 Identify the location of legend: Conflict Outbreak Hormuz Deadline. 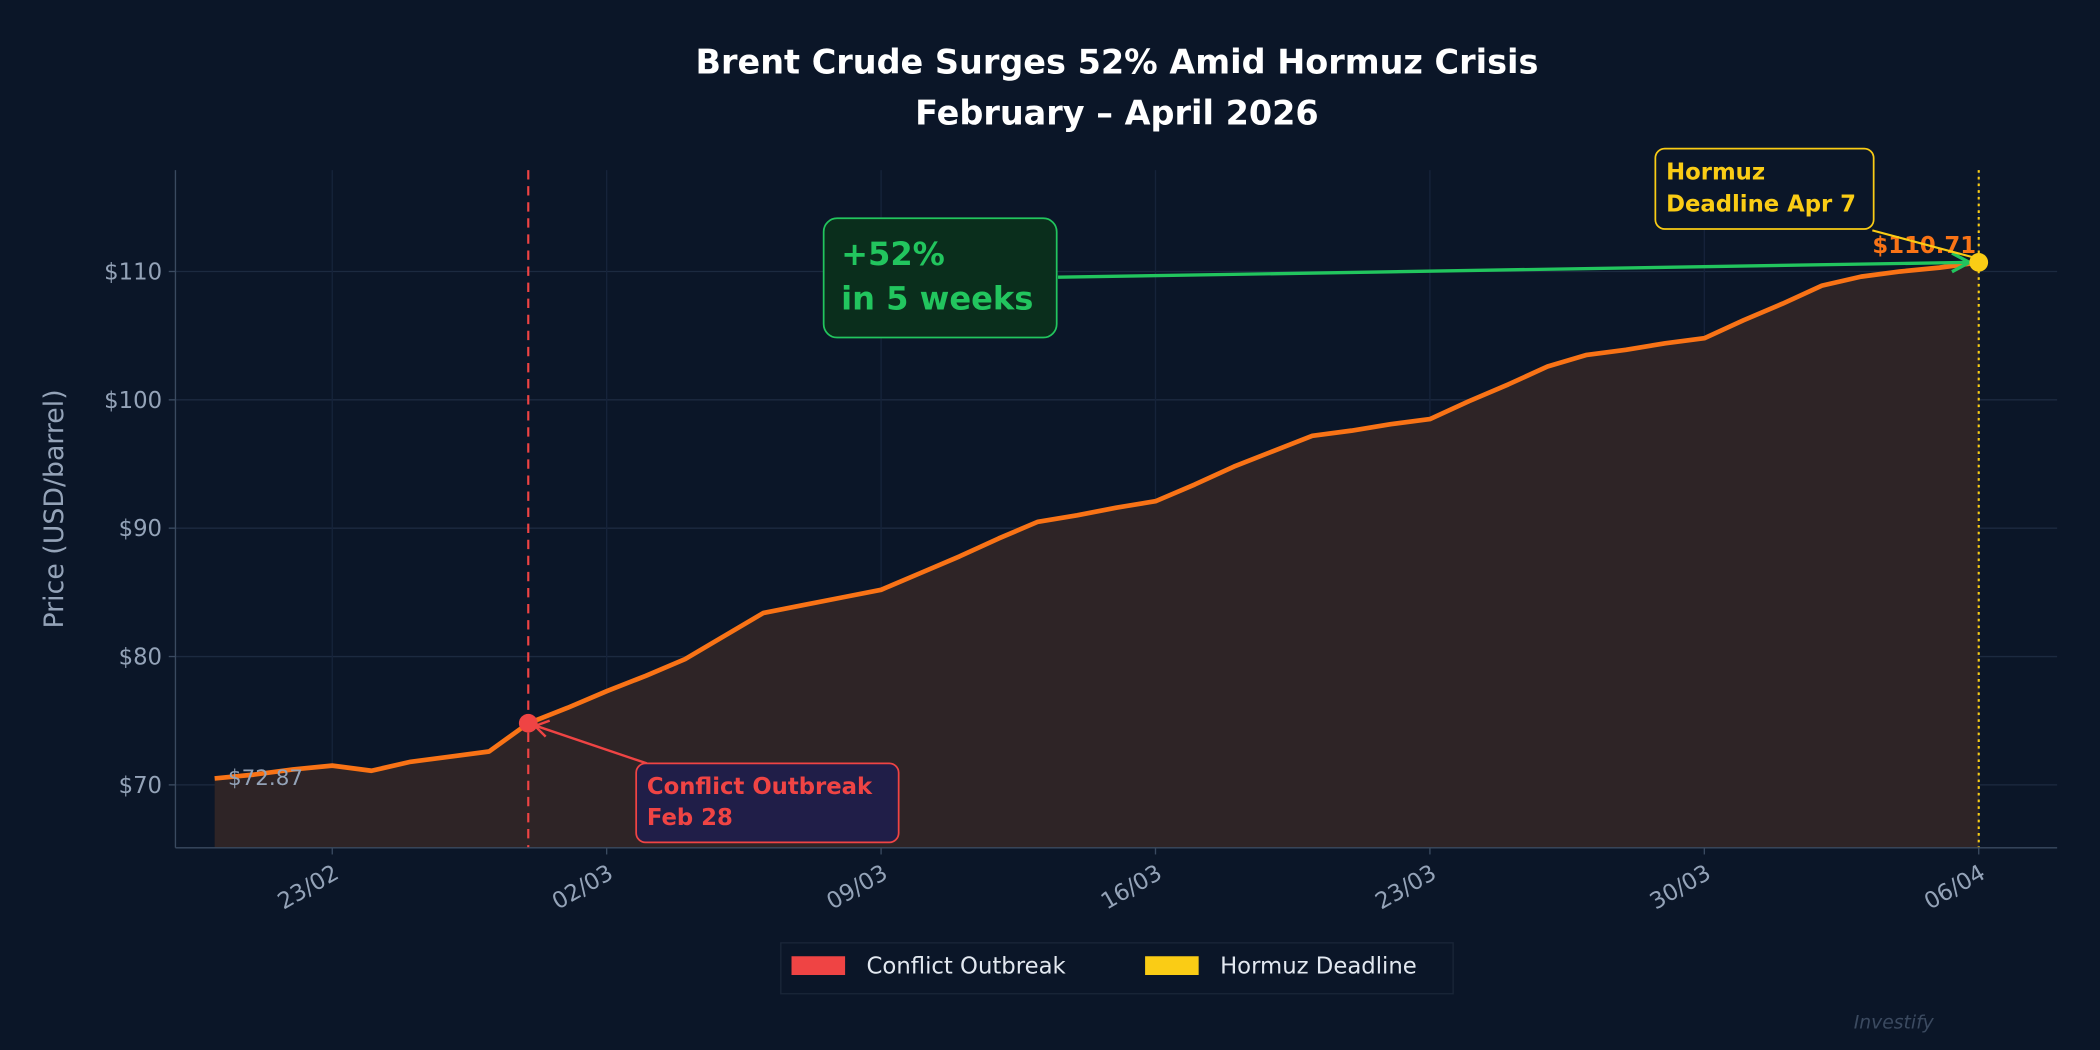
(1117, 968).